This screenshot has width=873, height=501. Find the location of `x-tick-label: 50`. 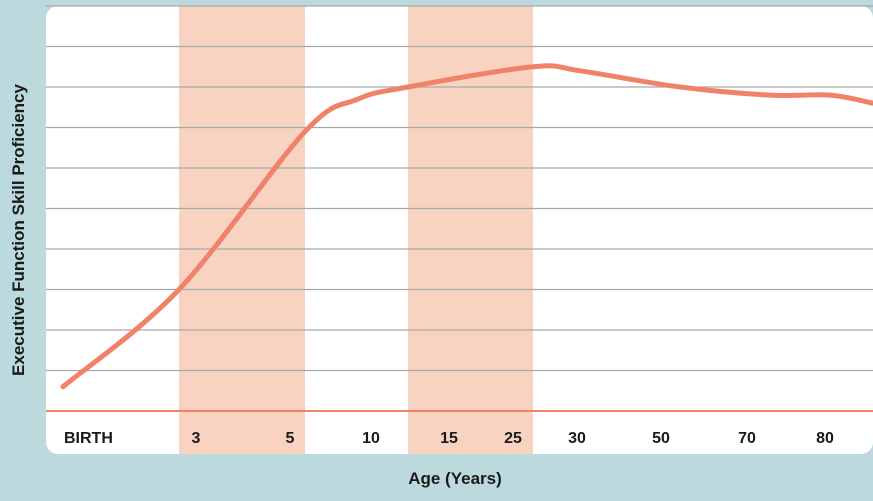

x-tick-label: 50 is located at coordinates (661, 438).